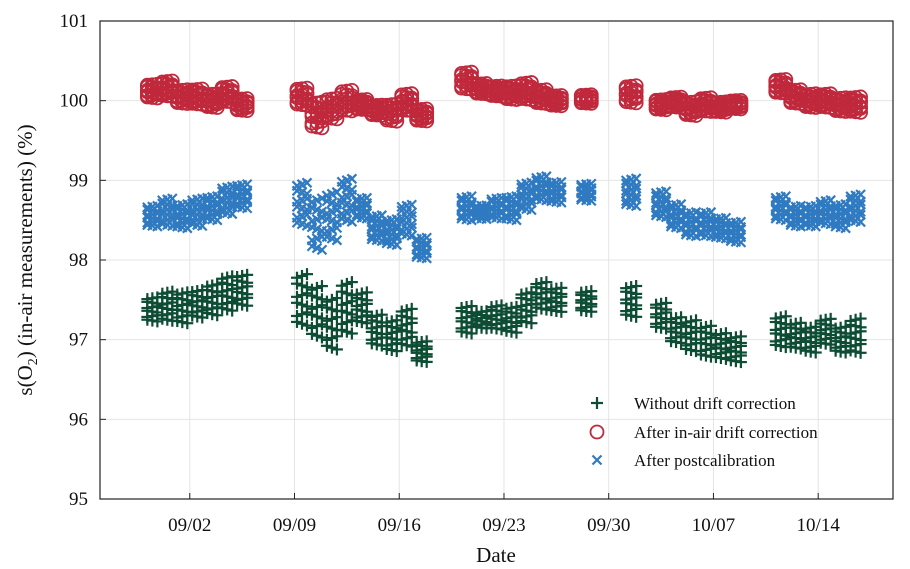  I want to click on x-tick-label: 10/07, so click(713, 525).